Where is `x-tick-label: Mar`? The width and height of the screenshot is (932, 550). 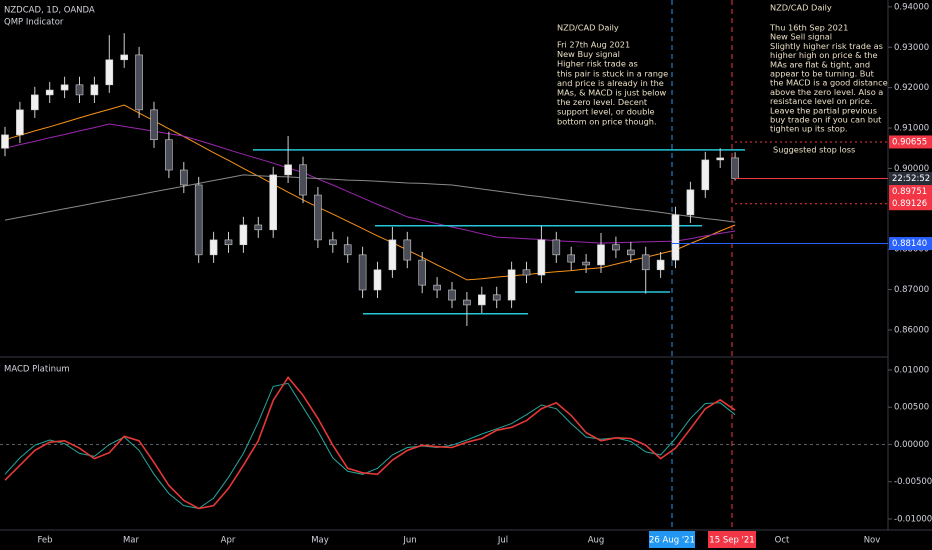
x-tick-label: Mar is located at coordinates (131, 541).